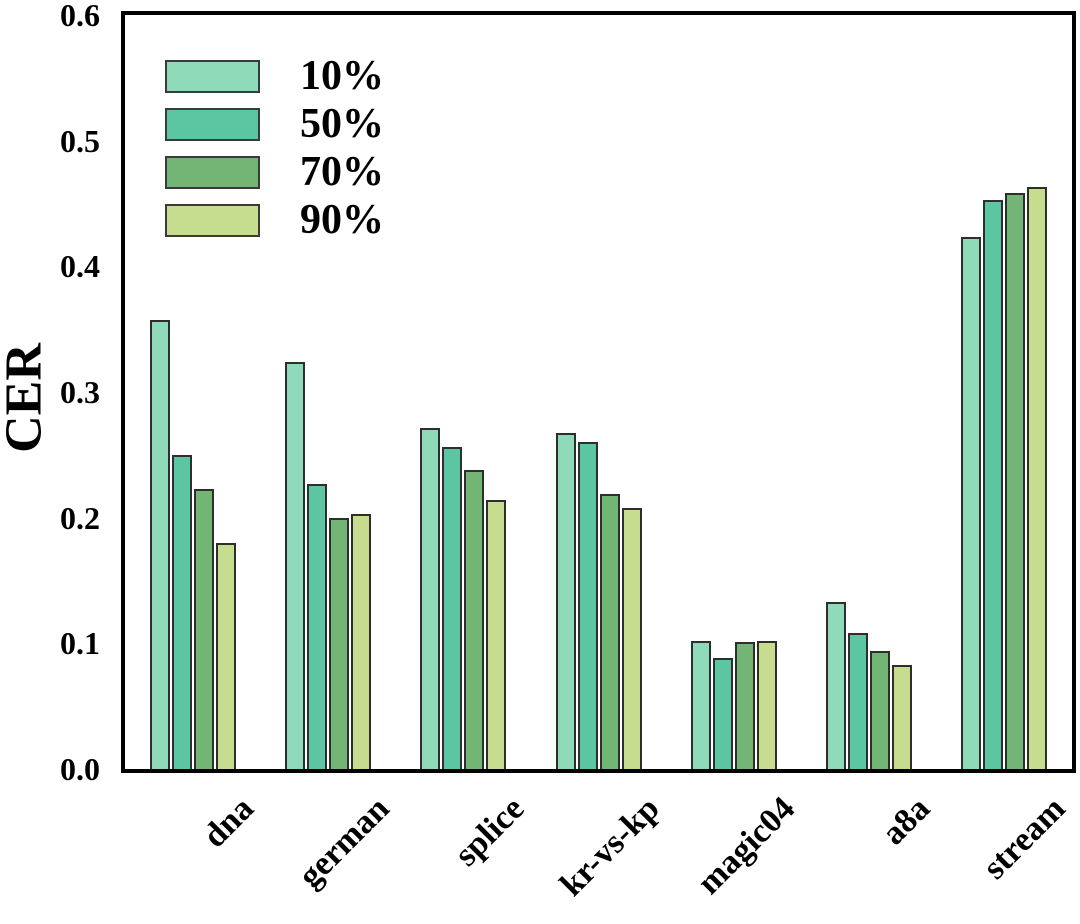  Describe the element at coordinates (181, 611) in the screenshot. I see `bar-dna-50%` at that location.